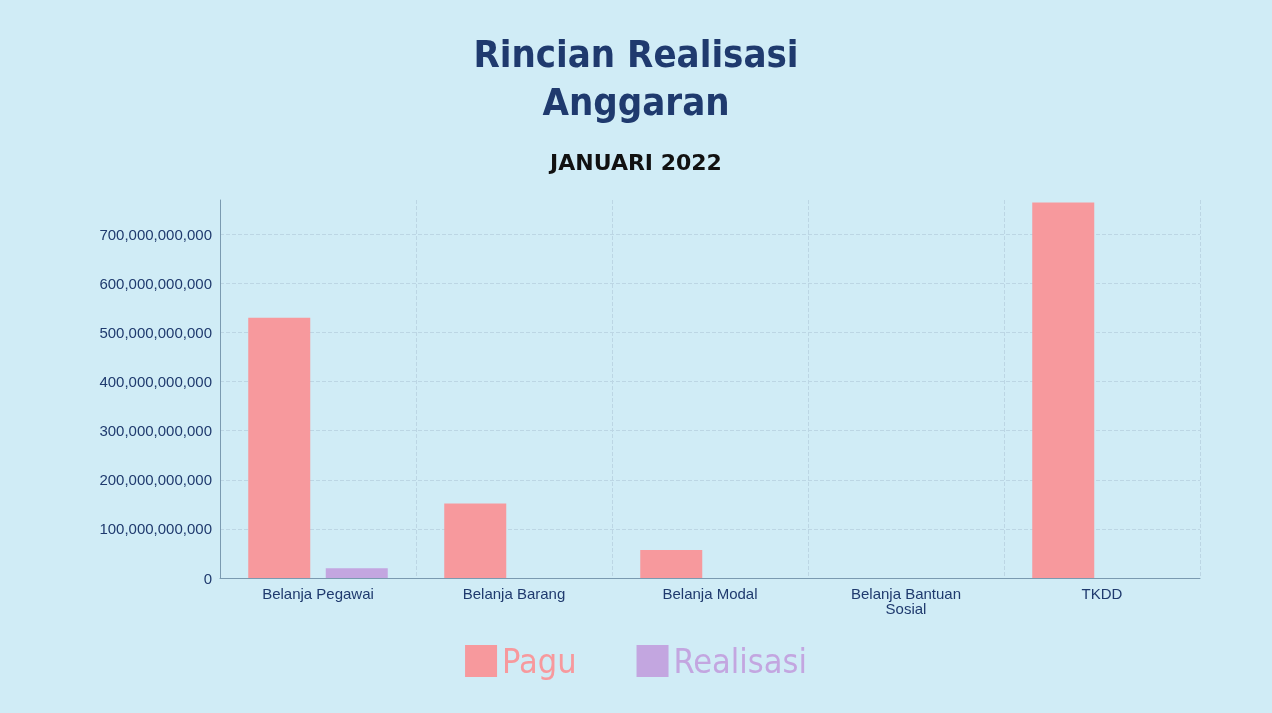  Describe the element at coordinates (155, 529) in the screenshot. I see `y-tick-label: 100,000,000,000` at that location.